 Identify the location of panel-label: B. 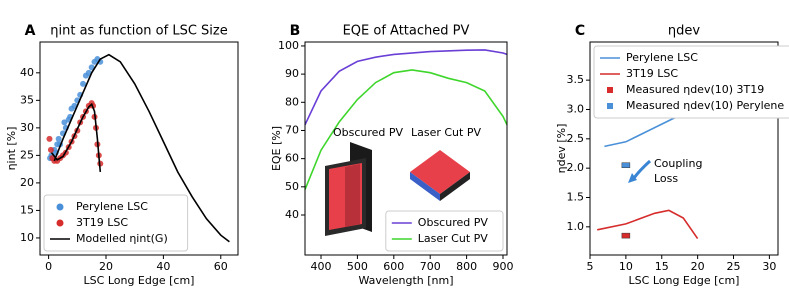
(295, 31).